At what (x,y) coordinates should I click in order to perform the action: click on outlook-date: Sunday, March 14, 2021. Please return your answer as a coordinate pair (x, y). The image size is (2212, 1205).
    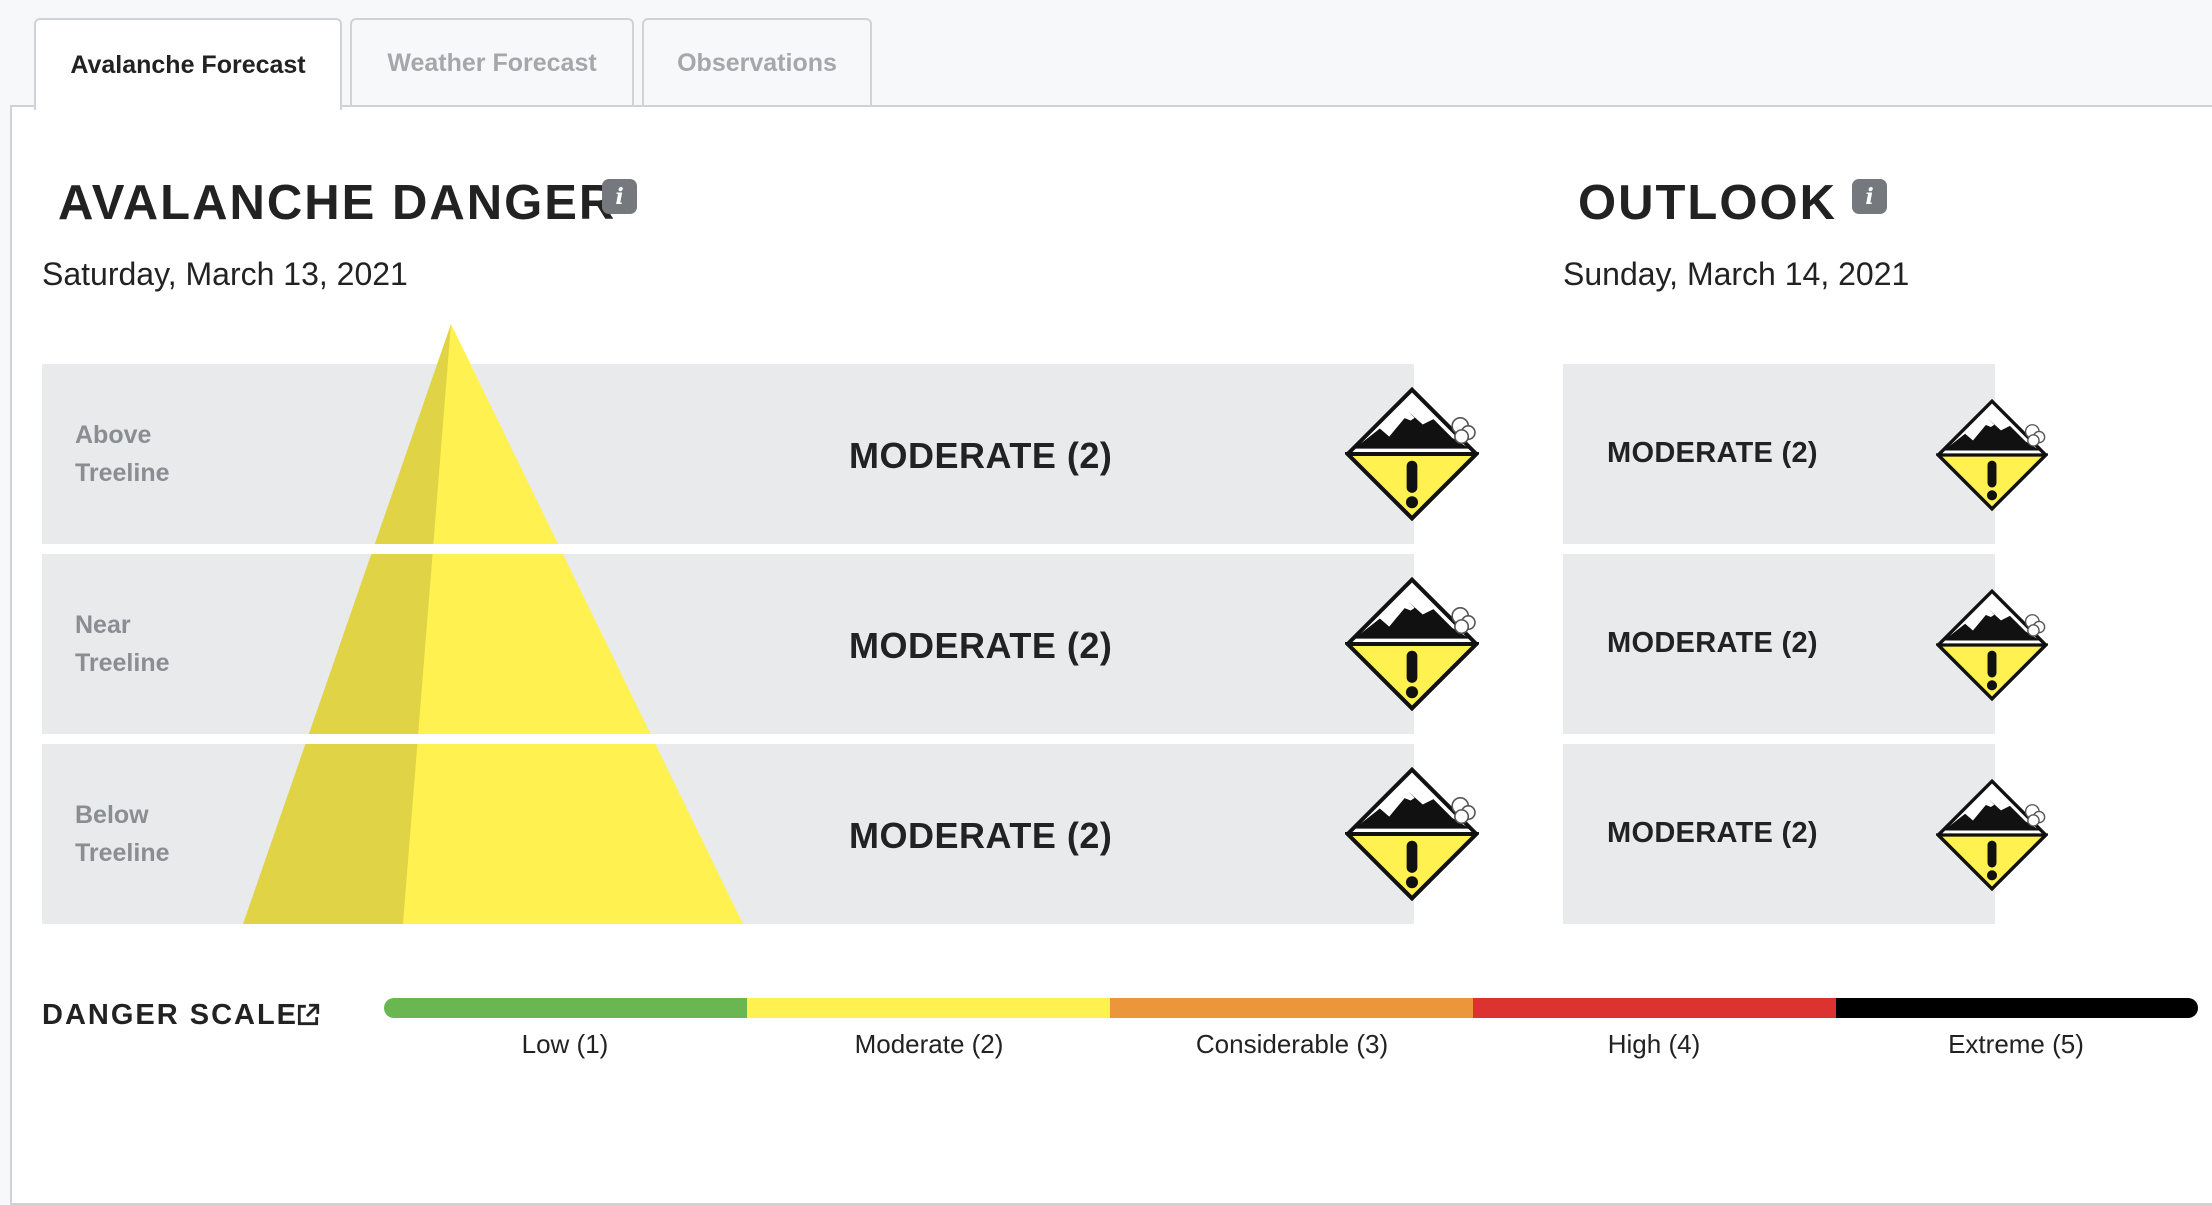
    Looking at the image, I should click on (1736, 274).